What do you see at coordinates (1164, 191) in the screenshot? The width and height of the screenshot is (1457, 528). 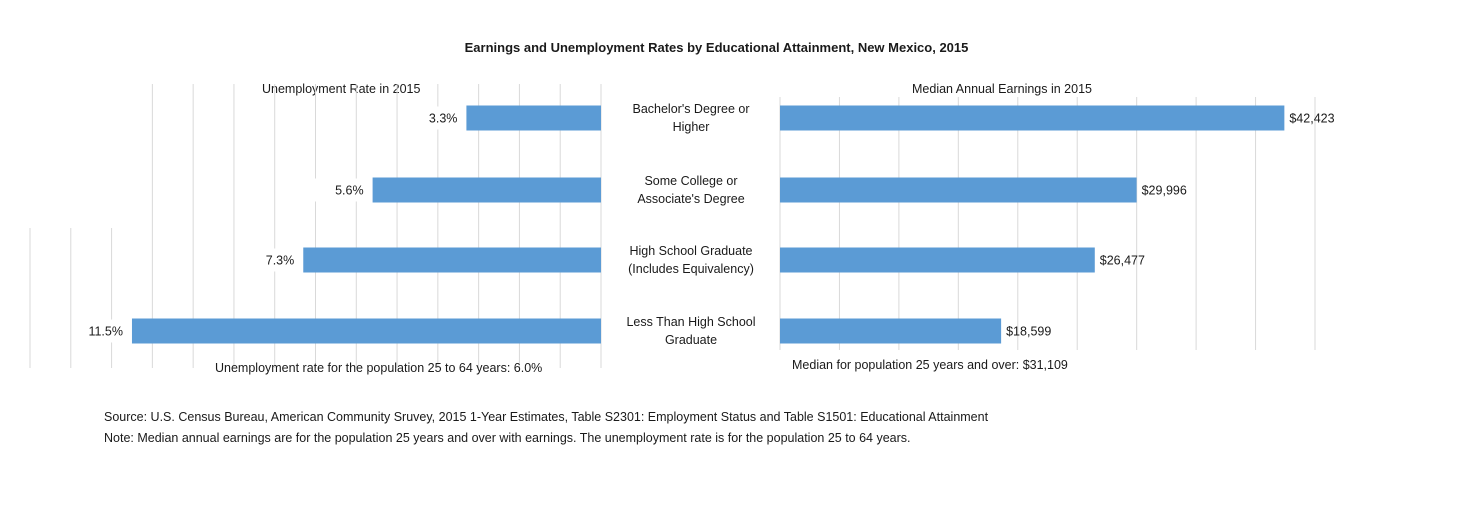 I see `earnings-data-label: $29,996` at bounding box center [1164, 191].